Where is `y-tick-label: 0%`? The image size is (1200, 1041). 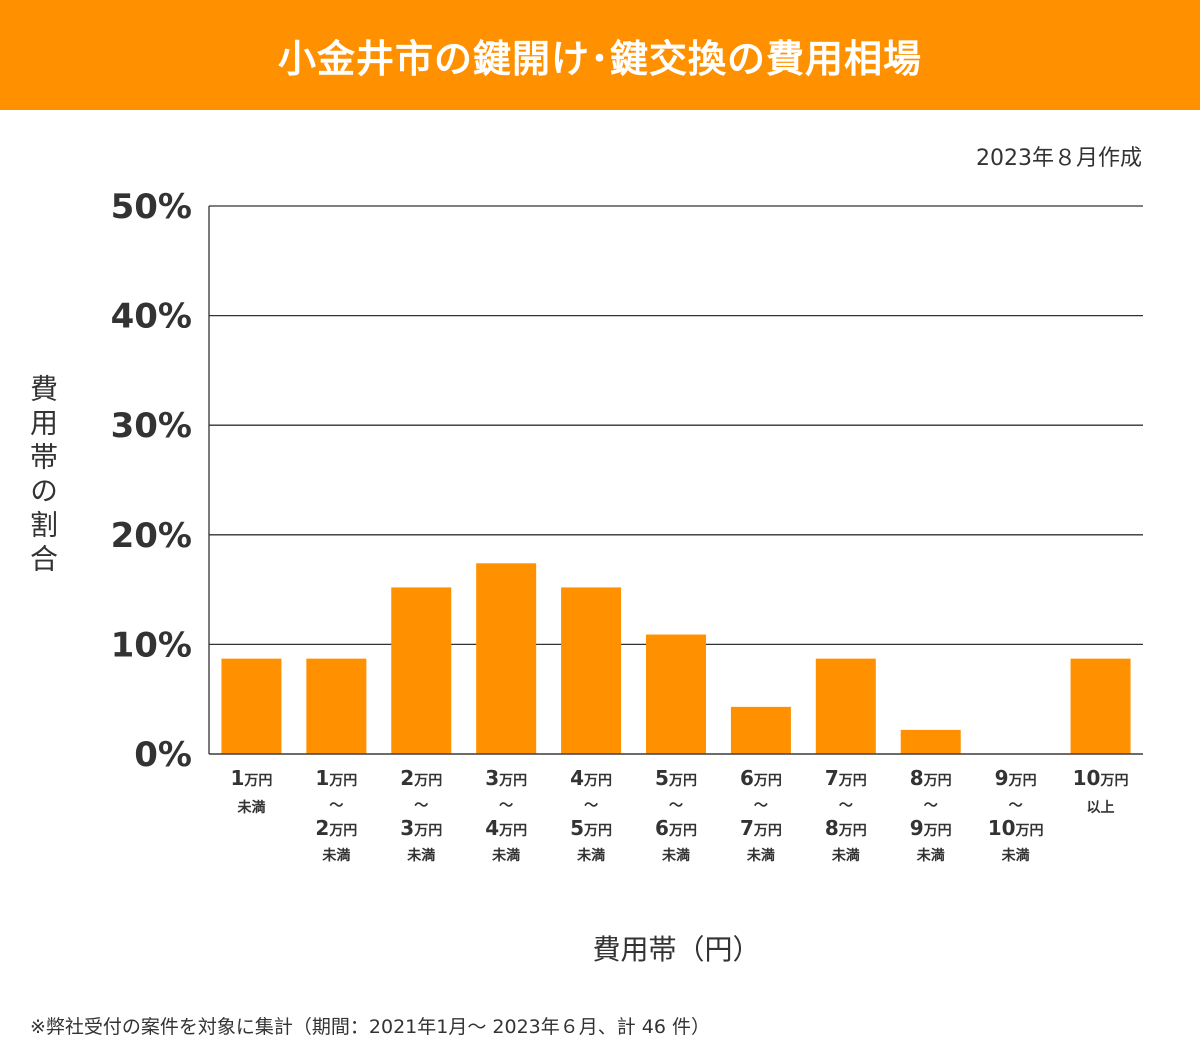 y-tick-label: 0% is located at coordinates (163, 755).